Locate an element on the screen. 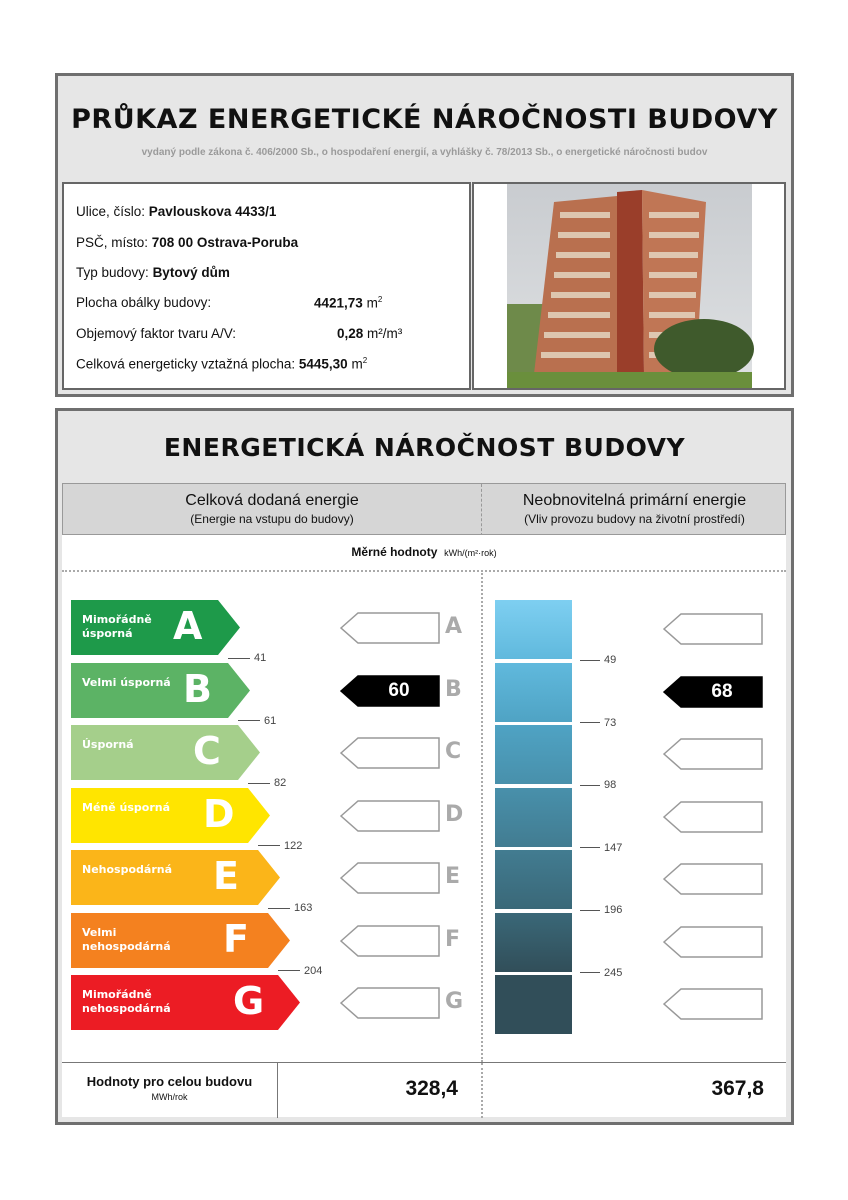 The height and width of the screenshot is (1200, 848). delivered-indicator-letter: E is located at coordinates (453, 876).